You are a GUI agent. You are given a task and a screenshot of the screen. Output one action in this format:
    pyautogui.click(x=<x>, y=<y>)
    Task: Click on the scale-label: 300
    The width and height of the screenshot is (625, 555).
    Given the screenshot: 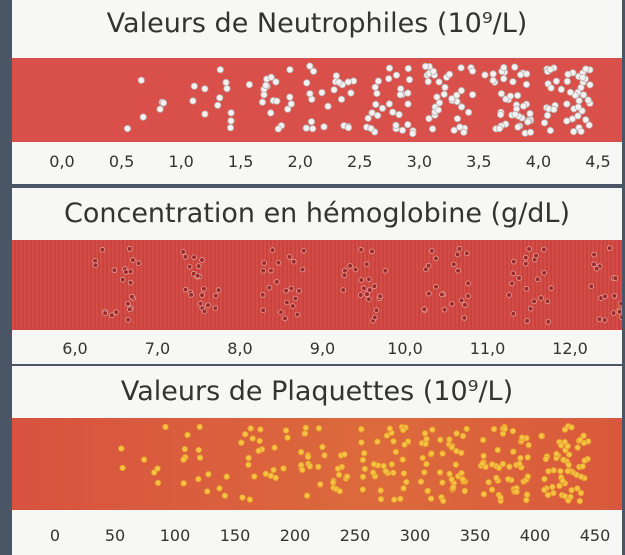 What is the action you would take?
    pyautogui.click(x=415, y=535)
    